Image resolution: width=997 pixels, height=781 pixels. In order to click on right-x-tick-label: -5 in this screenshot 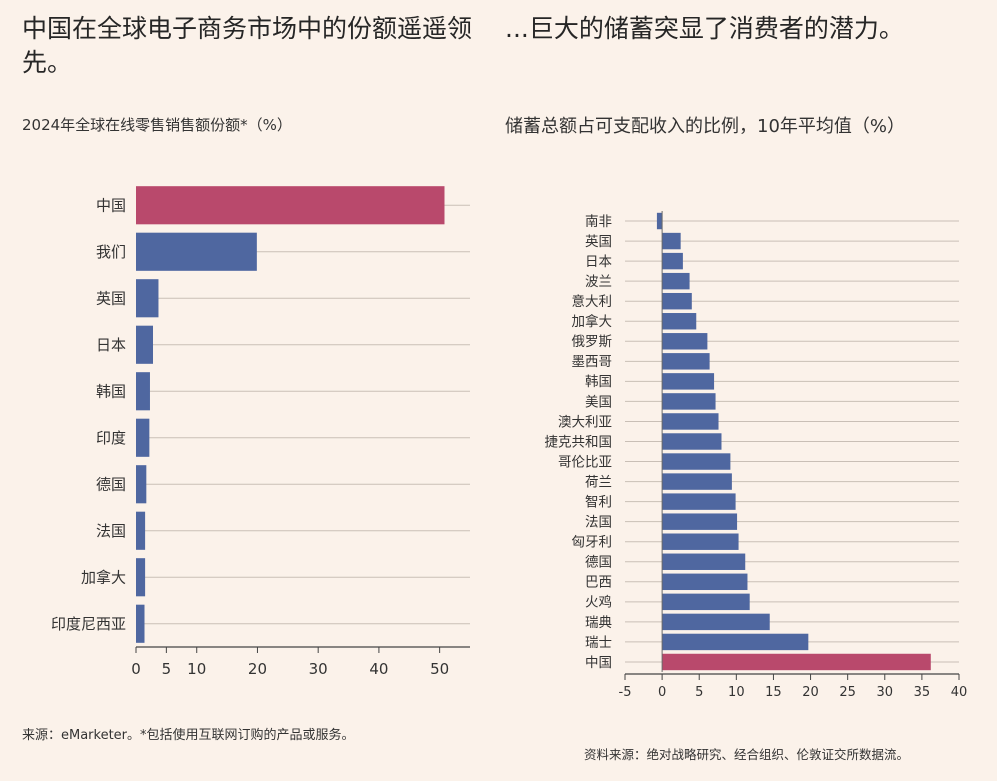, I will do `click(625, 692)`.